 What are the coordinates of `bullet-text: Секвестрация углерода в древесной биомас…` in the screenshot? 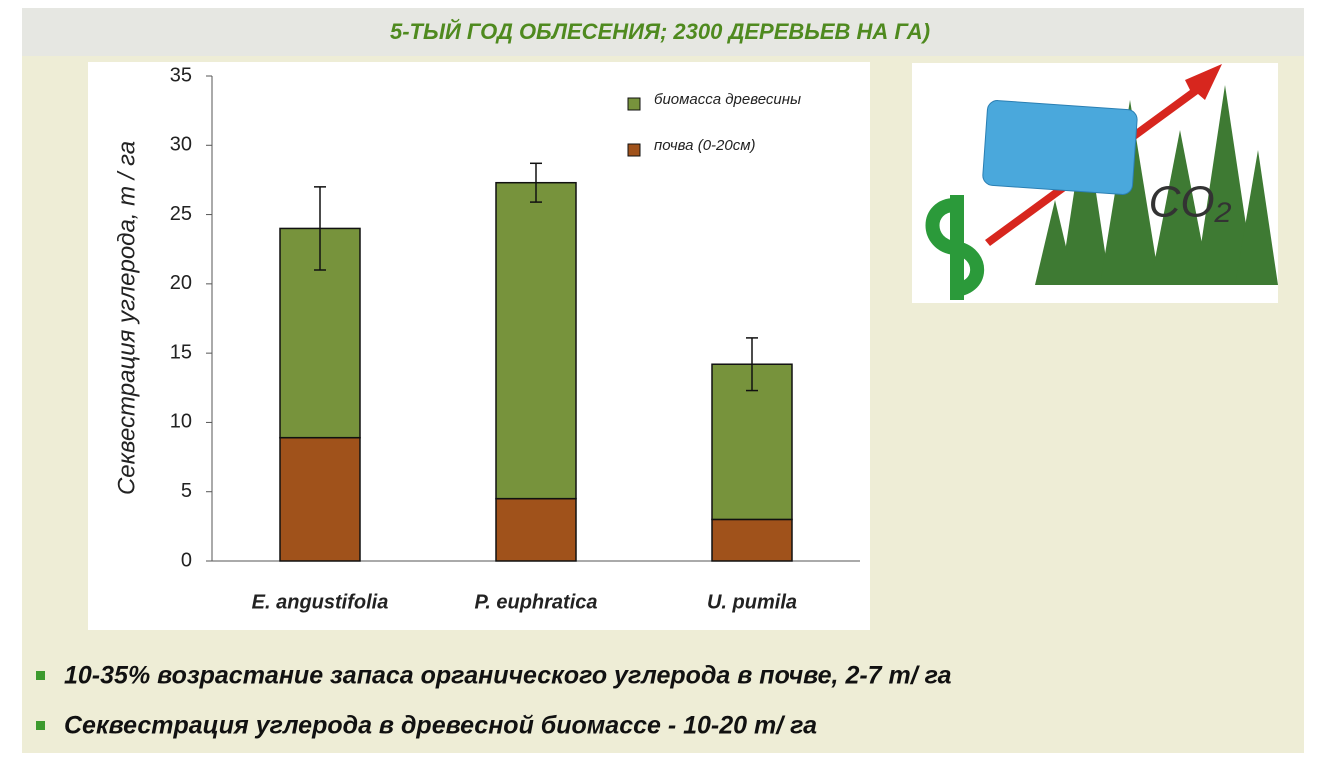 It's located at (440, 726).